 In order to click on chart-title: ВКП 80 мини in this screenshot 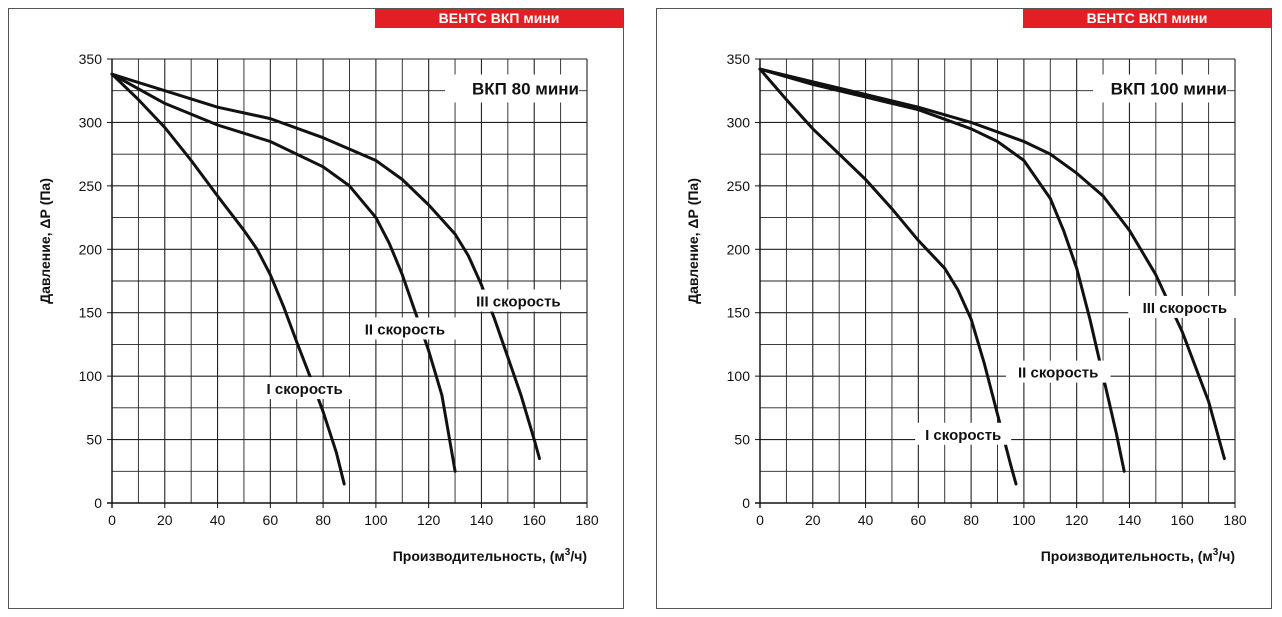, I will do `click(525, 89)`.